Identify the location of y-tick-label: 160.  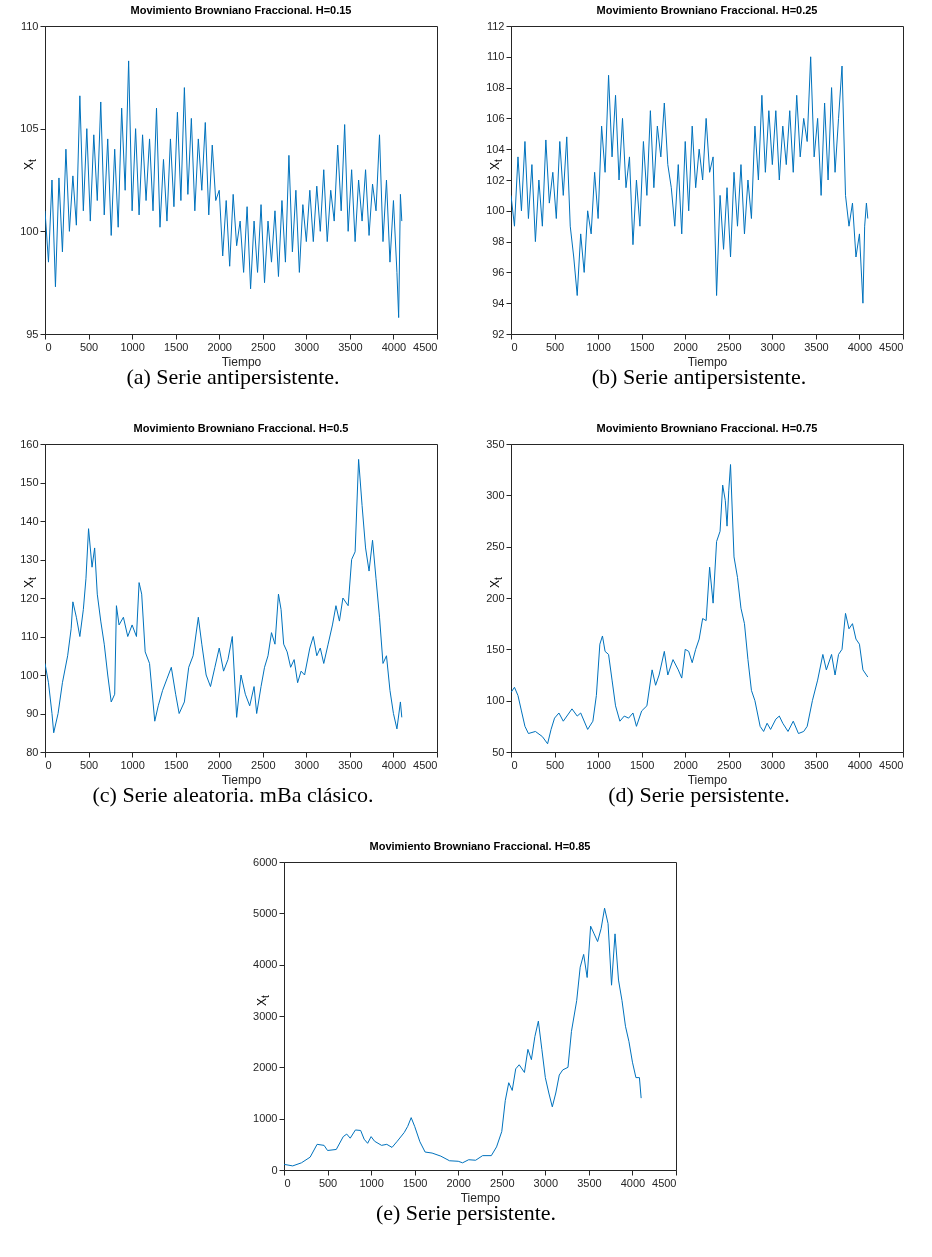
(29, 443).